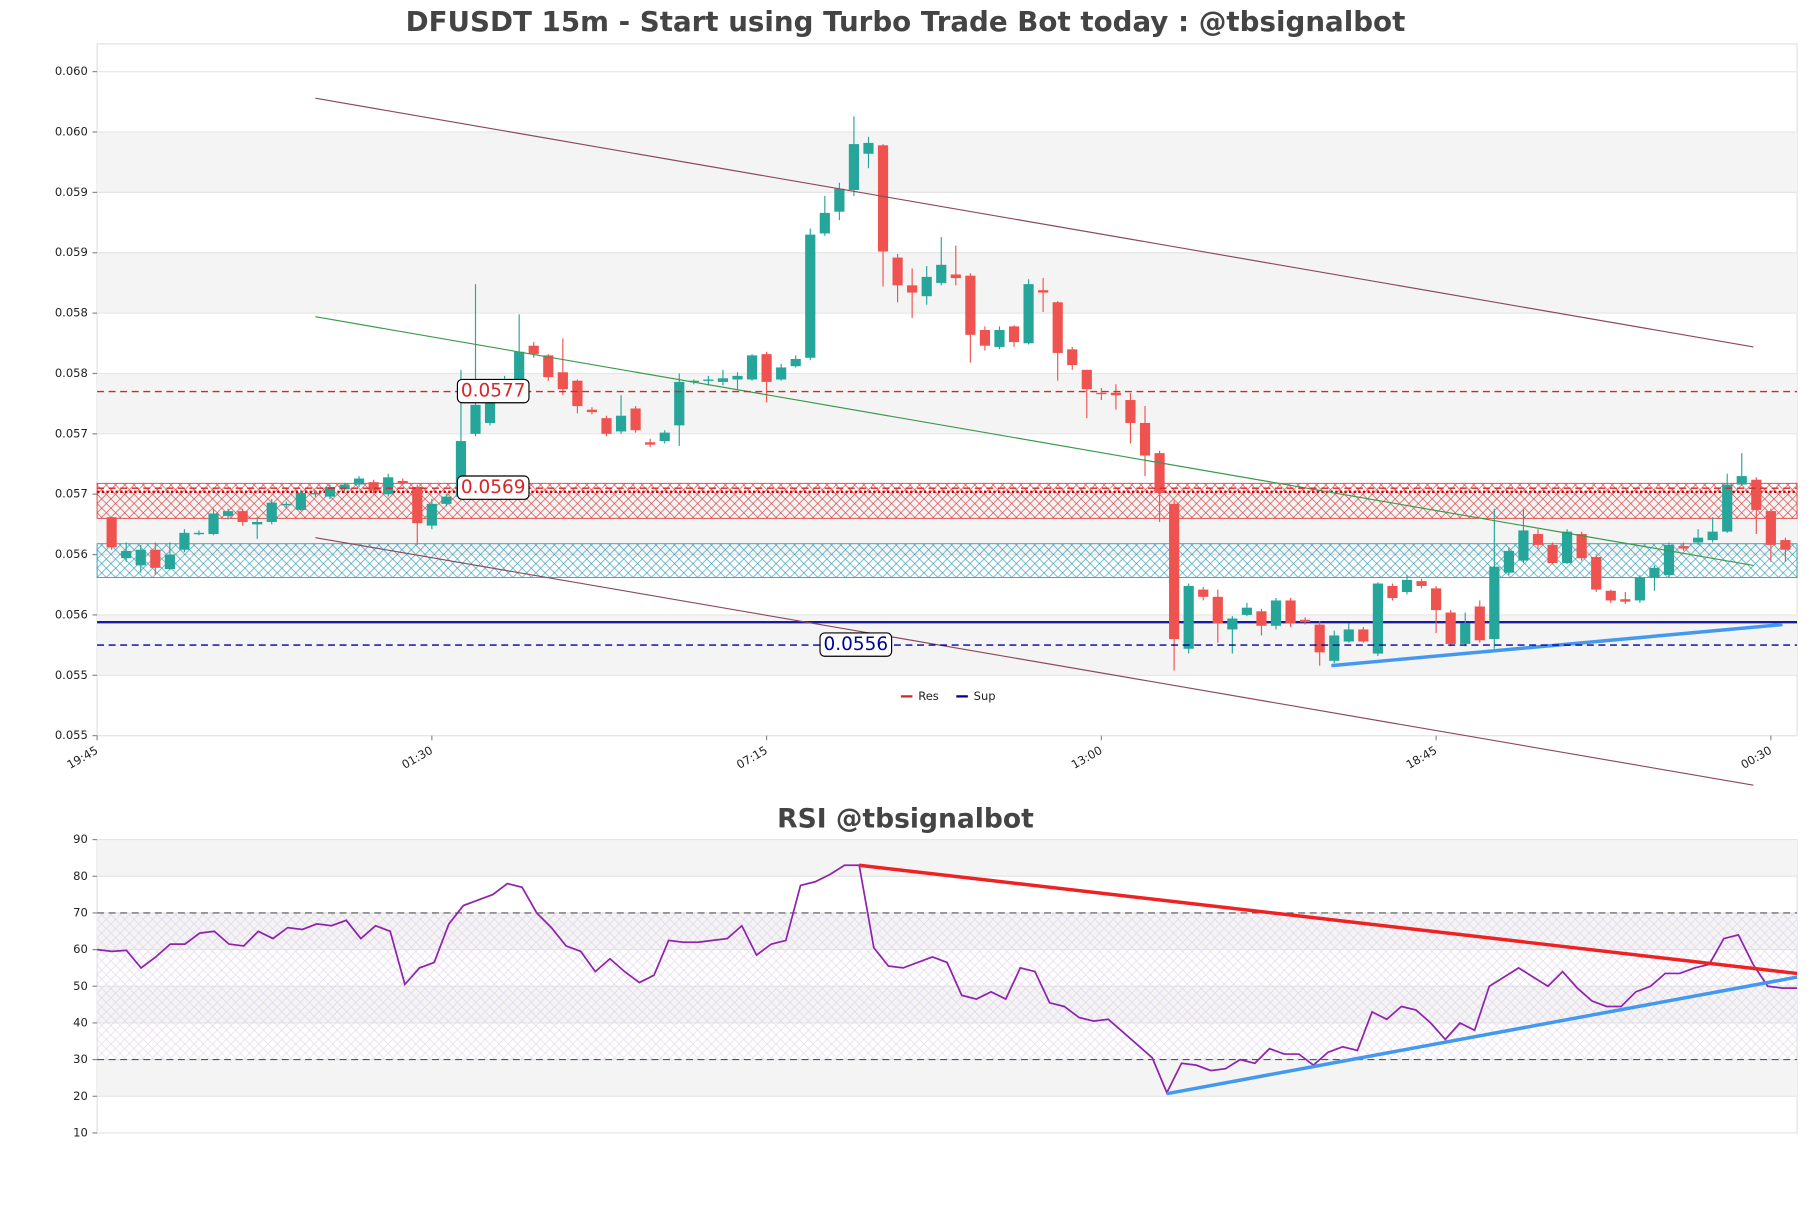  Describe the element at coordinates (80, 1132) in the screenshot. I see `y-tick-label: 10` at that location.